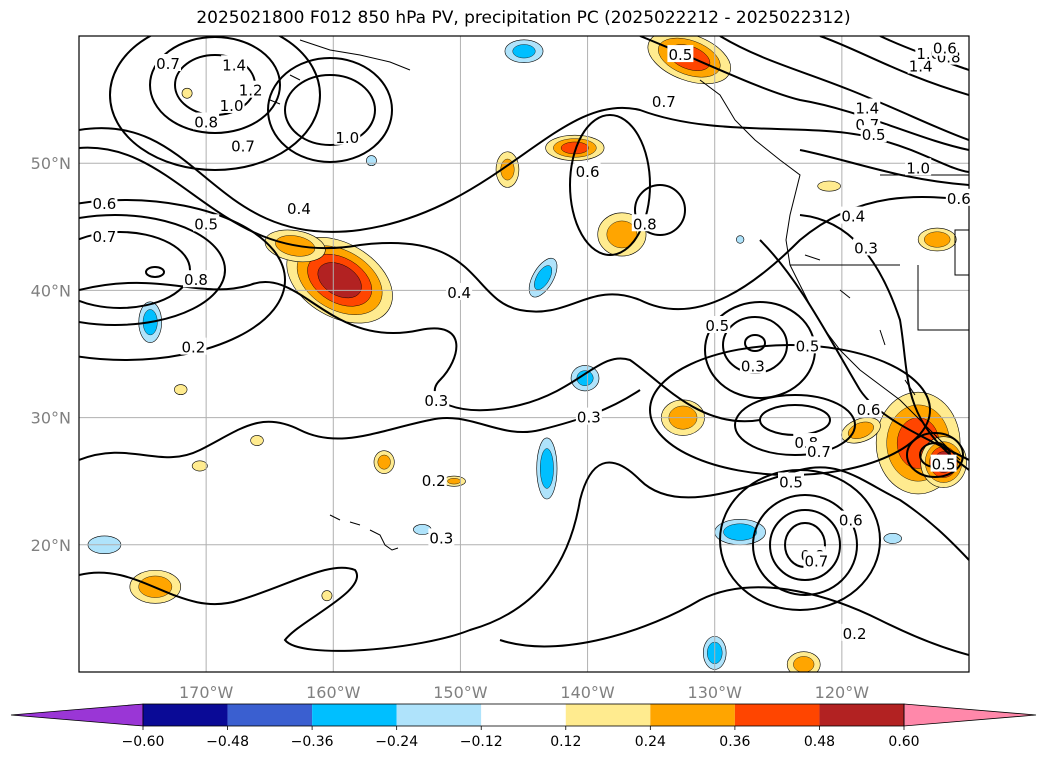  Describe the element at coordinates (312, 742) in the screenshot. I see `colorbar-tick-label: −0.36` at that location.